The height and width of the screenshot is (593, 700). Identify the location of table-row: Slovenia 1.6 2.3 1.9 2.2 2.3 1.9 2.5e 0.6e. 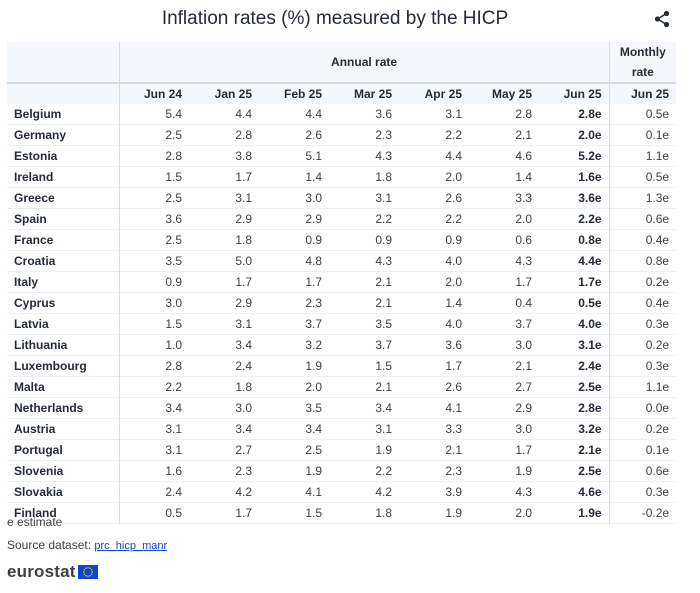
(342, 471).